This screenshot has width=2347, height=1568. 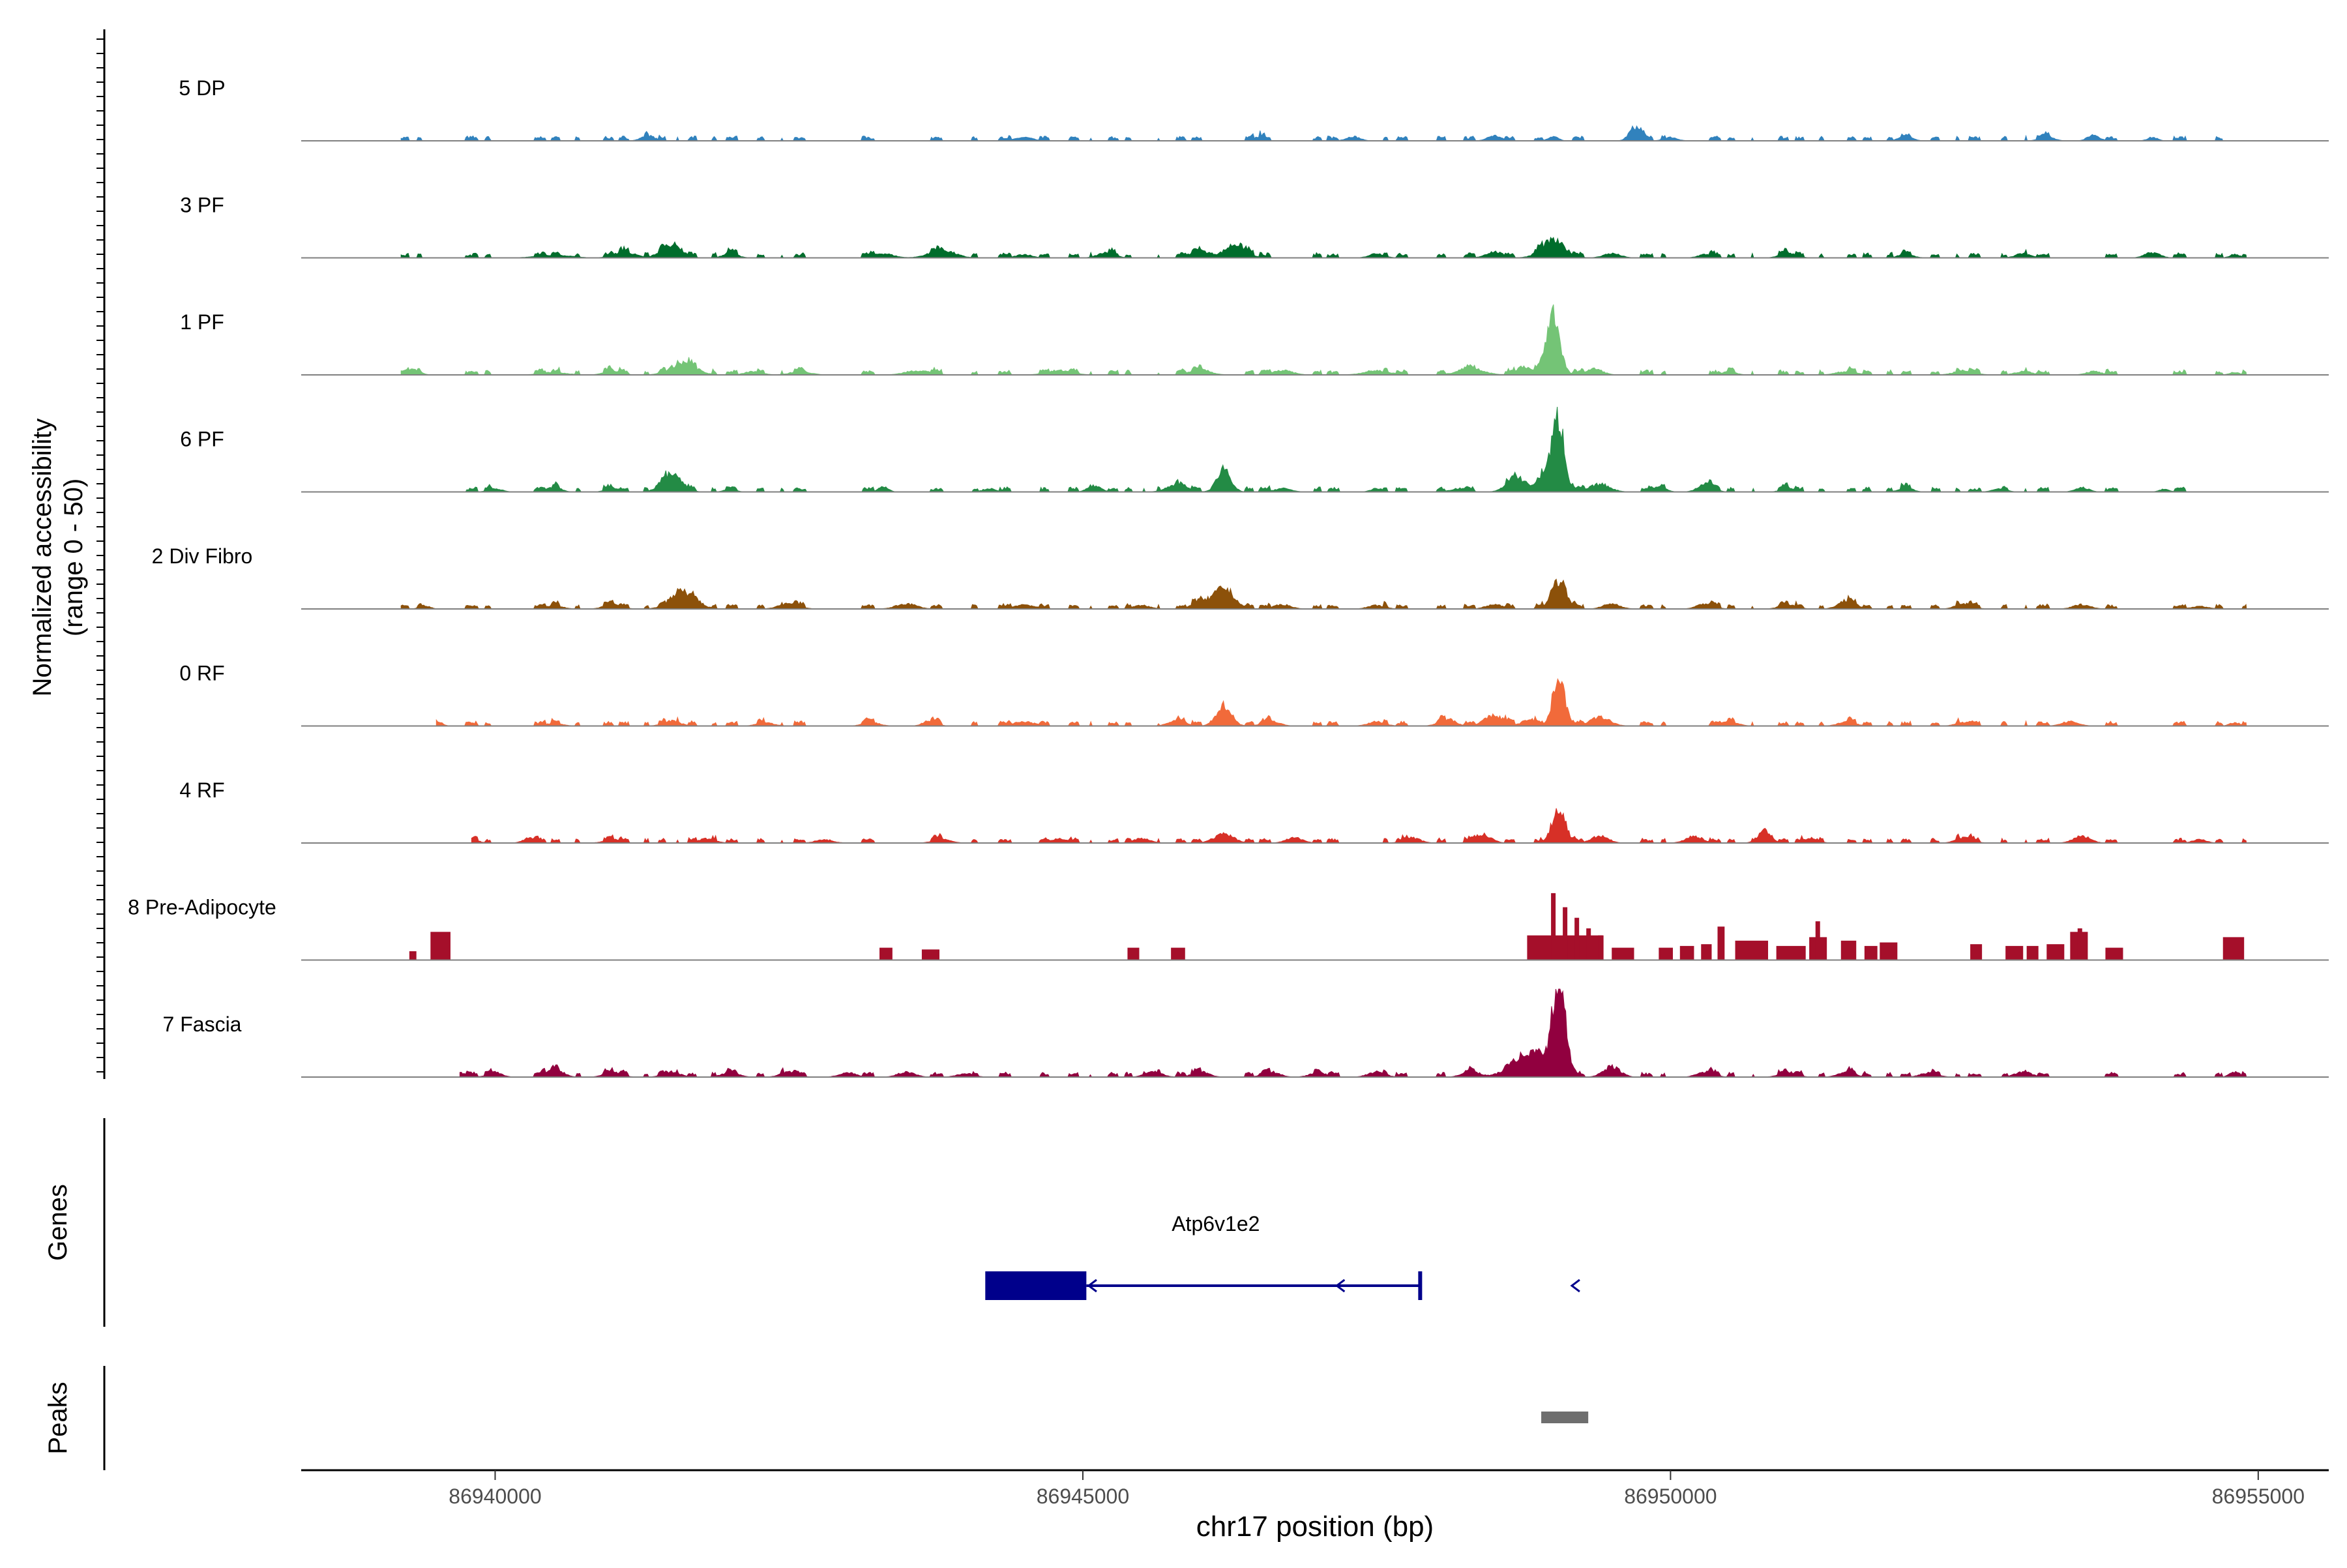 I want to click on track-label: 6 PF, so click(x=202, y=440).